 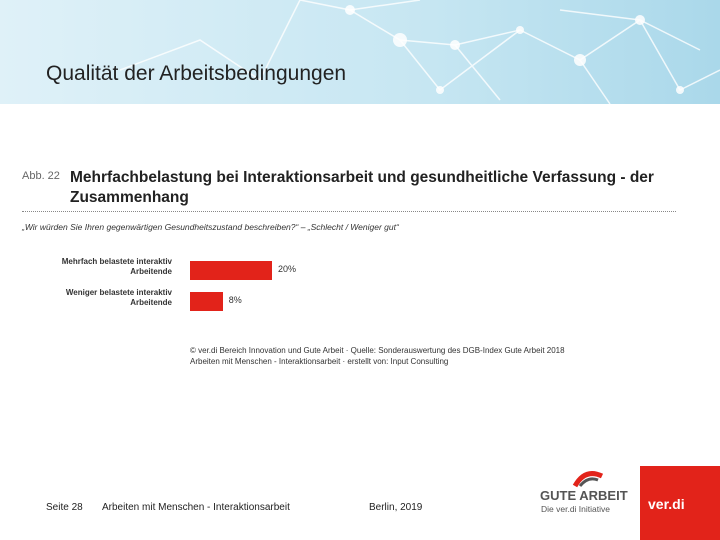 What do you see at coordinates (666, 504) in the screenshot?
I see `logo-verdi: ver.di` at bounding box center [666, 504].